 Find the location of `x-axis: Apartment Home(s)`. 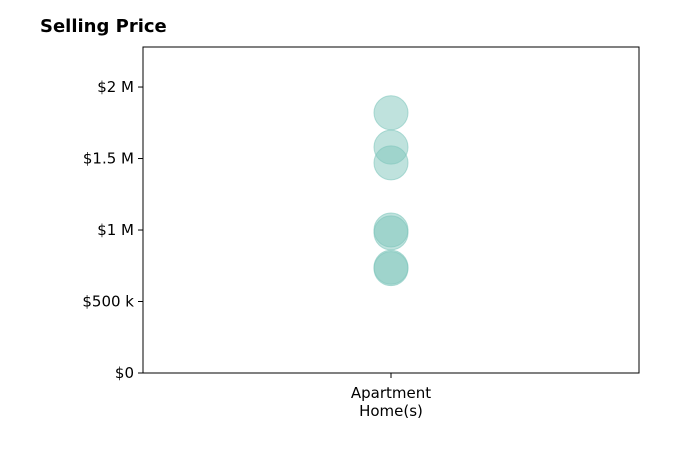

x-axis: Apartment Home(s) is located at coordinates (391, 396).